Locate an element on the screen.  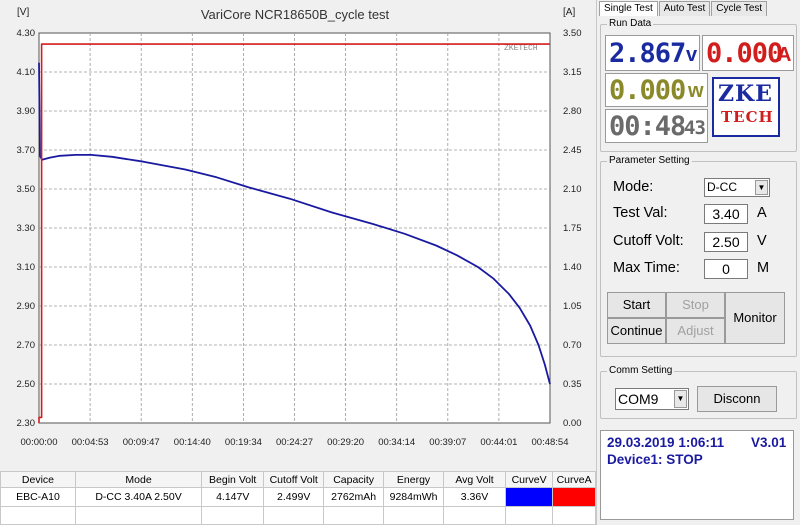
cell-capacity: 2762mAh is located at coordinates (354, 497).